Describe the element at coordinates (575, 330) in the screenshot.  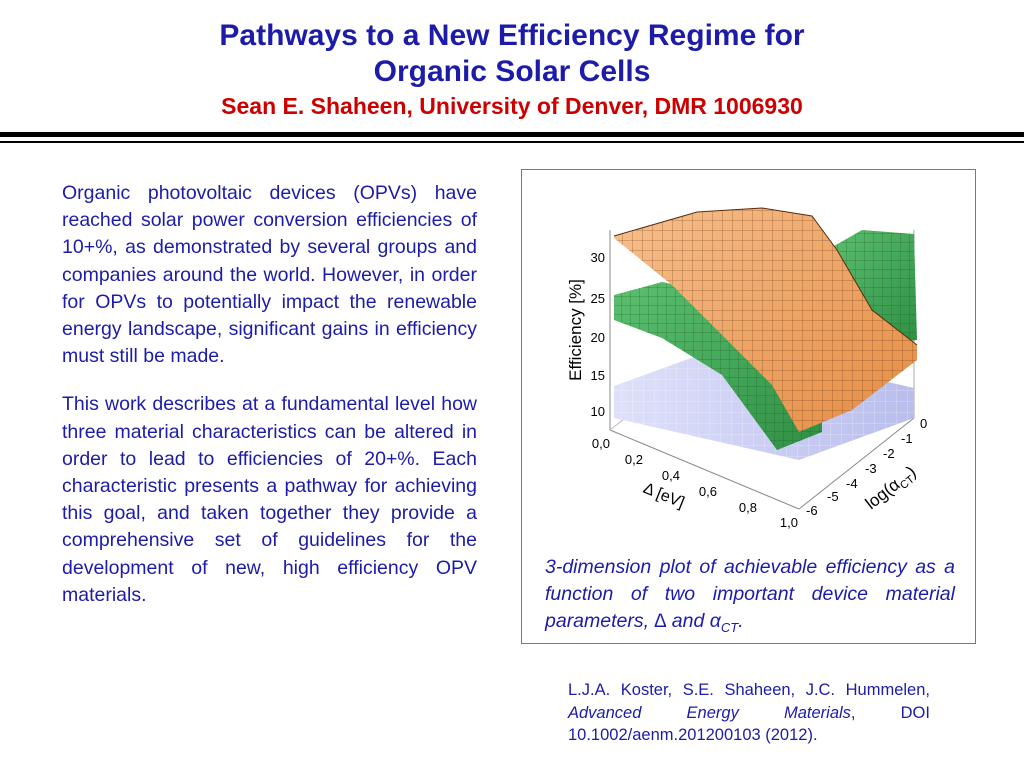
I see `z-axis-label: Efficiency [%]` at that location.